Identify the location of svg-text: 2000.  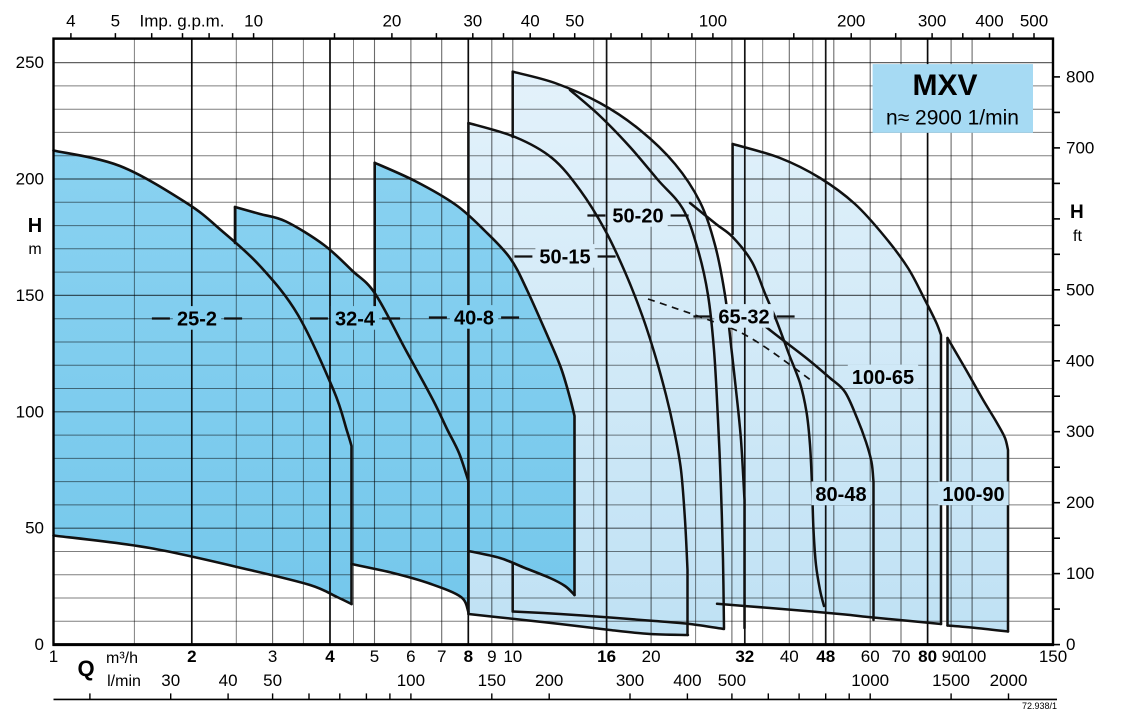
(1009, 680).